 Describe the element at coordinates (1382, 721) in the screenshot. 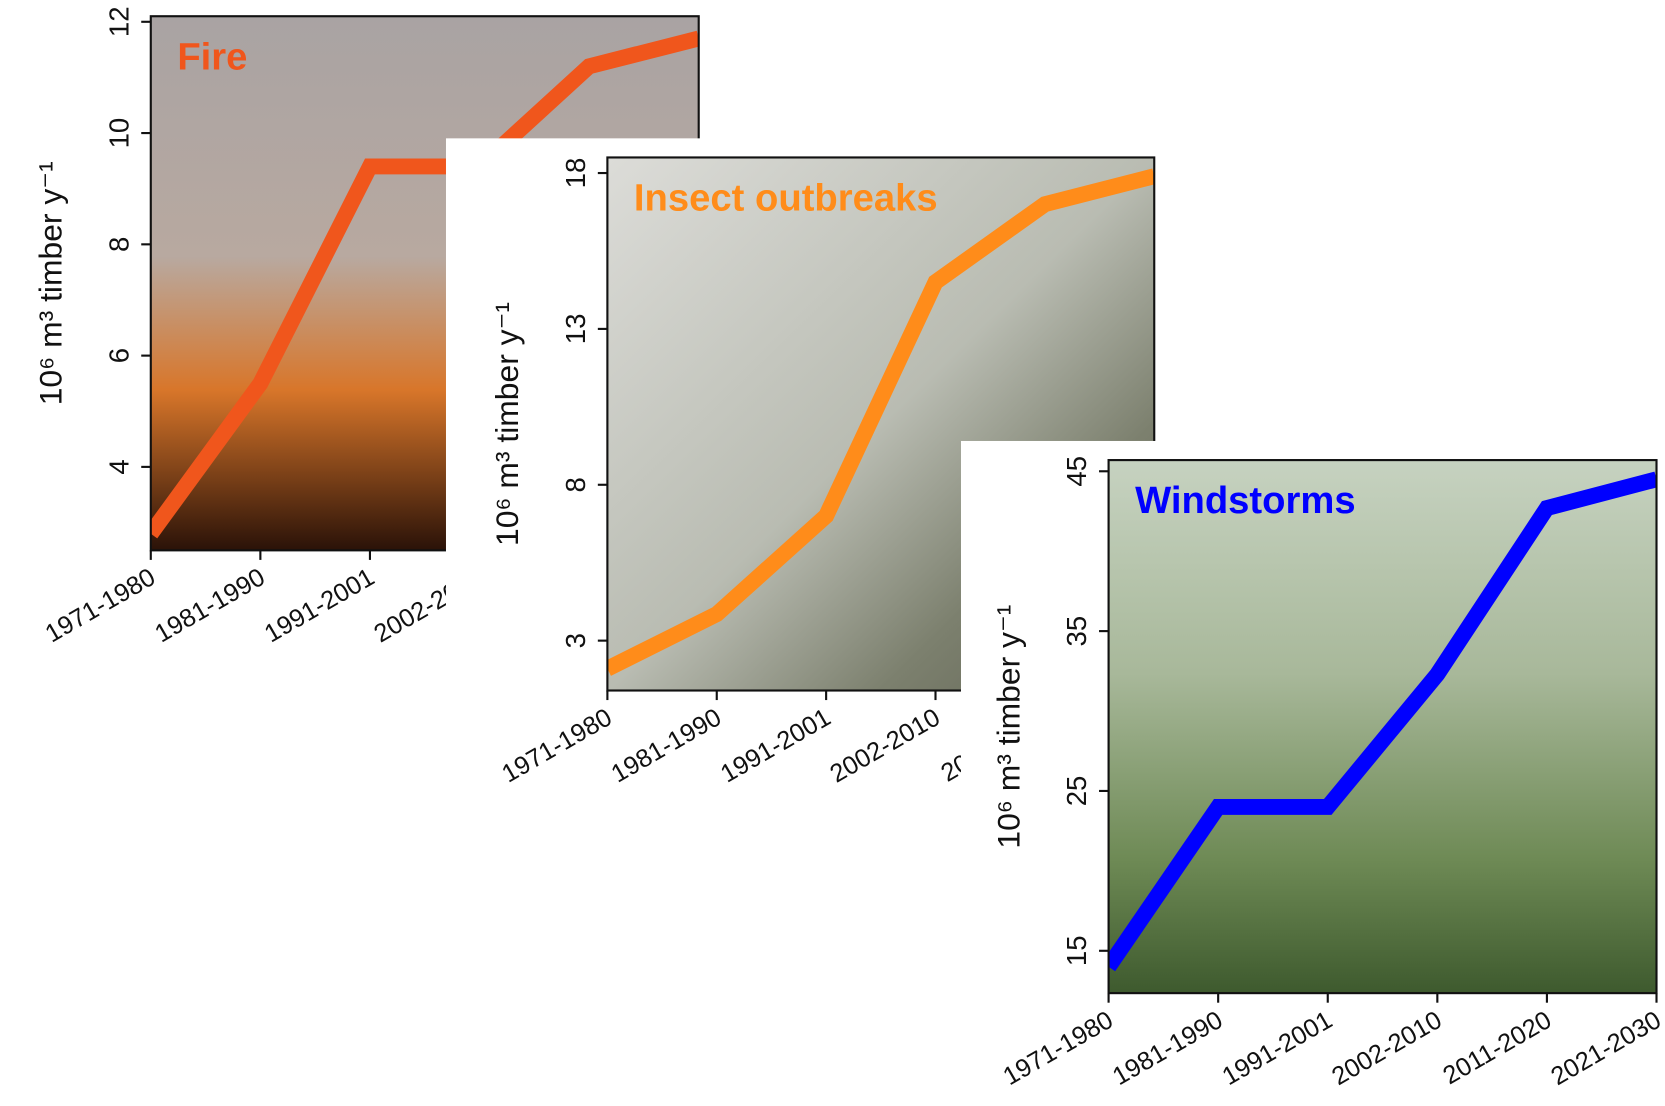

I see `data-line` at that location.